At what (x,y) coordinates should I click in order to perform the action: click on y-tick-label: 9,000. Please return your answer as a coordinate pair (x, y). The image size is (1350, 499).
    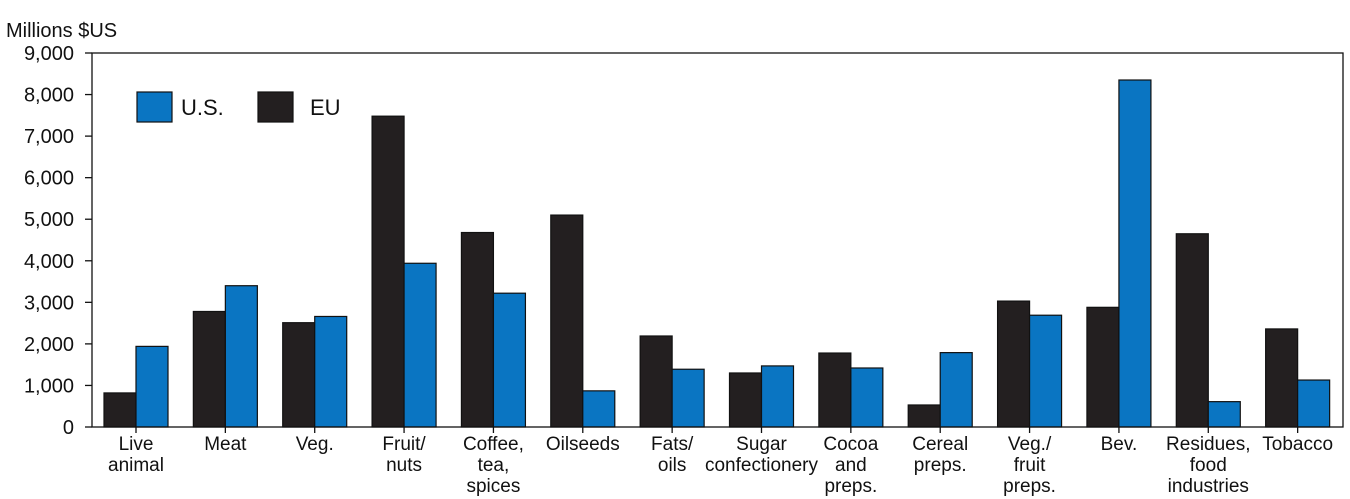
    Looking at the image, I should click on (49, 54).